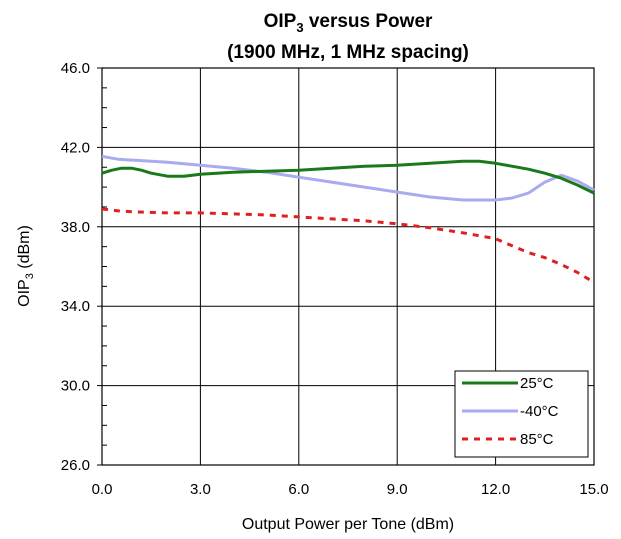  What do you see at coordinates (593, 489) in the screenshot?
I see `x-tick-label: 15.0` at bounding box center [593, 489].